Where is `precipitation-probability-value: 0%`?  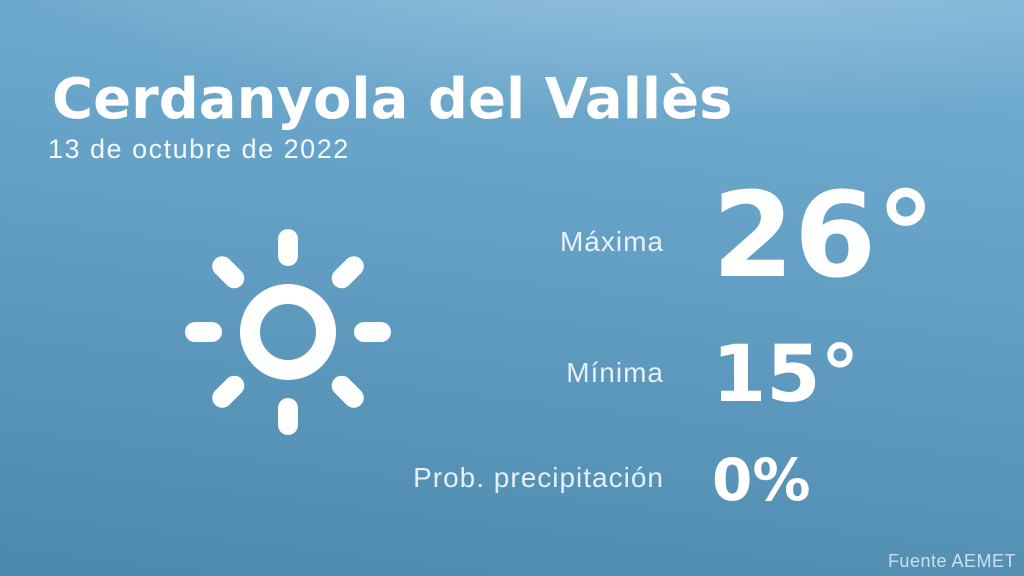 precipitation-probability-value: 0% is located at coordinates (761, 480).